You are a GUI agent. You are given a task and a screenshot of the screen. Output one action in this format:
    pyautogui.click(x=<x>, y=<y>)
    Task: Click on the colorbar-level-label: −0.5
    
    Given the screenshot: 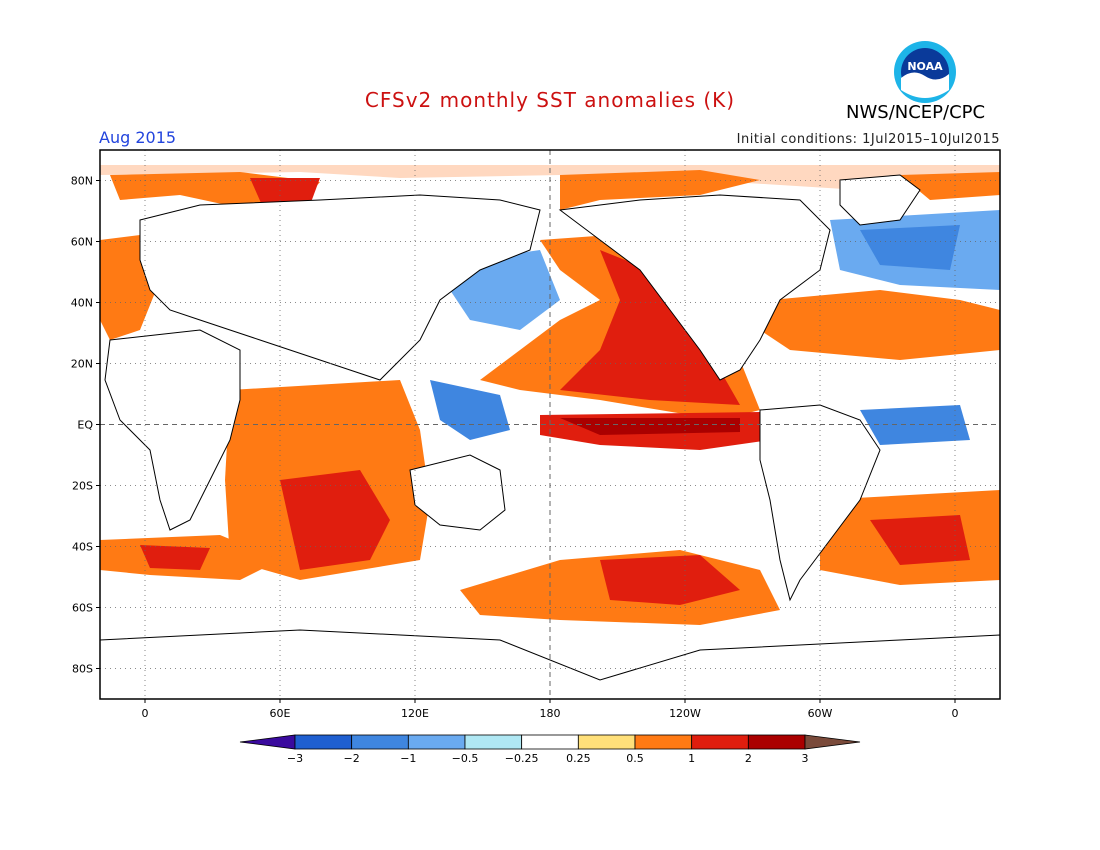 What is the action you would take?
    pyautogui.click(x=465, y=758)
    